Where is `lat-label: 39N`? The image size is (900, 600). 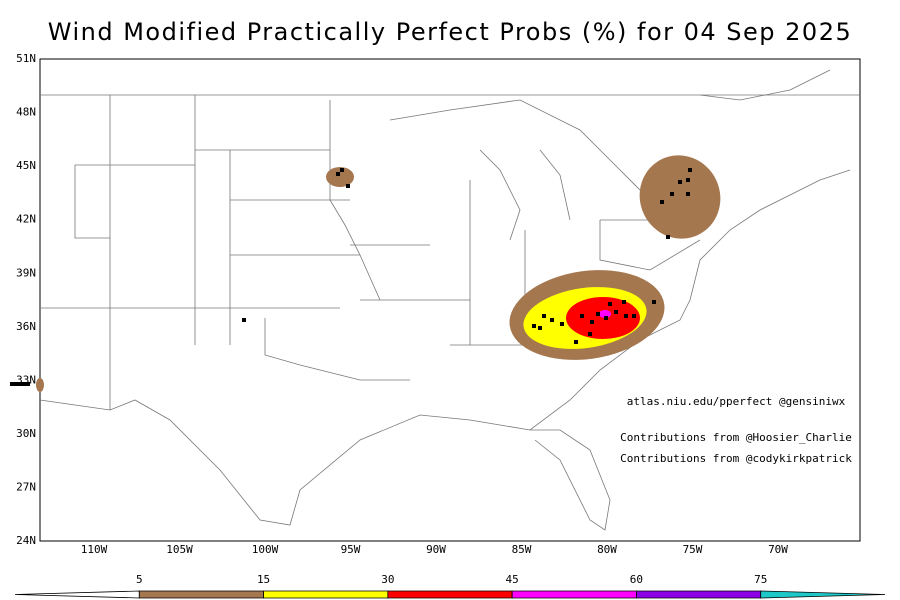 lat-label: 39N is located at coordinates (26, 272).